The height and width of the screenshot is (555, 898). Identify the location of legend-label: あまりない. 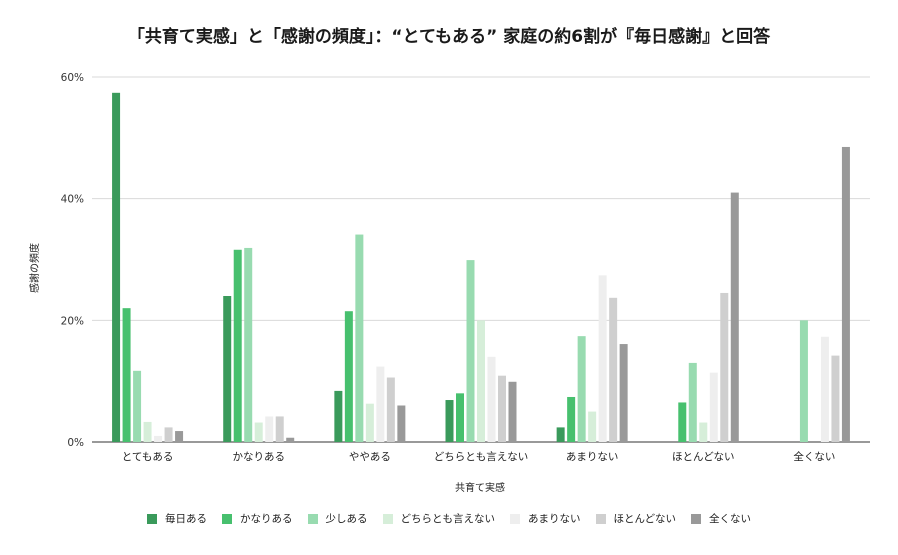
(554, 519).